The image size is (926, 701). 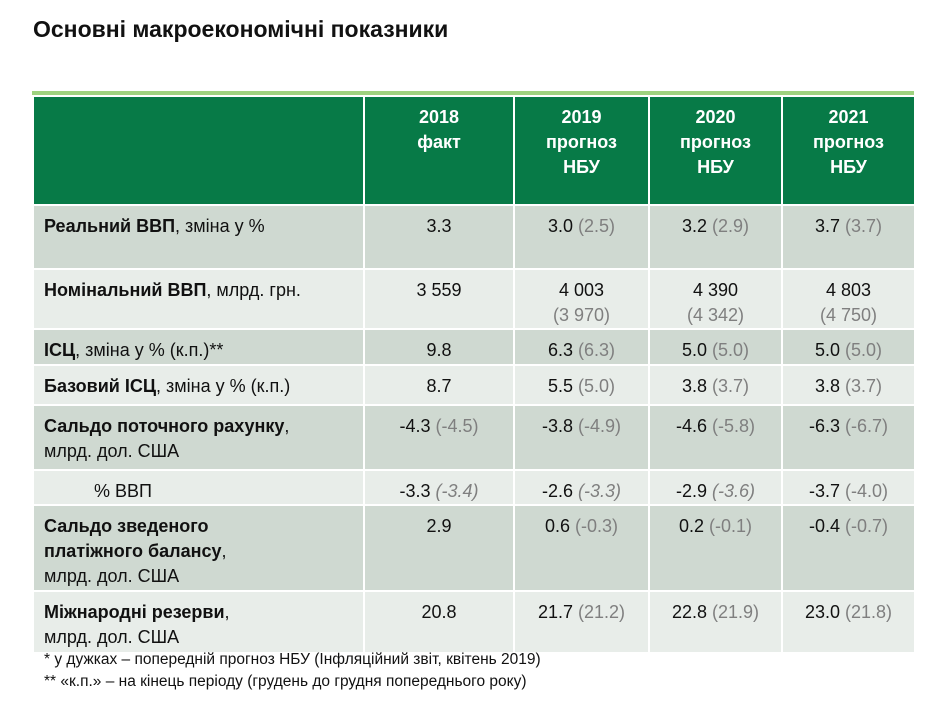 I want to click on header-year-2: 2019 прогноз НБУ, so click(x=581, y=150).